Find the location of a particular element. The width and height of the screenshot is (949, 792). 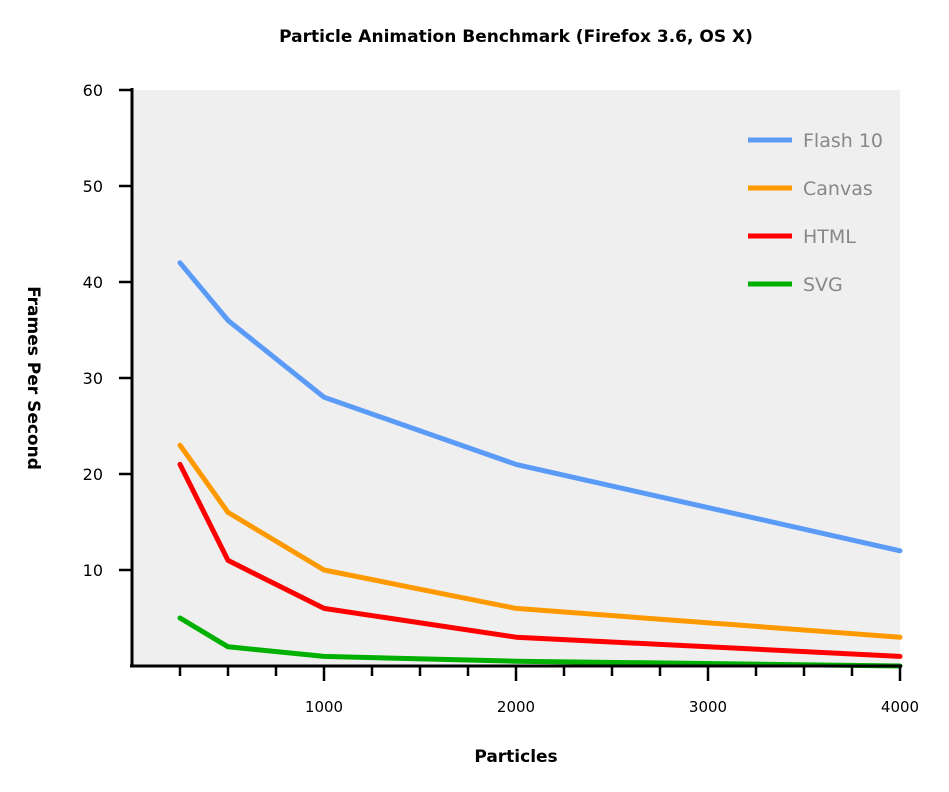

legend-item: Canvas is located at coordinates (810, 189).